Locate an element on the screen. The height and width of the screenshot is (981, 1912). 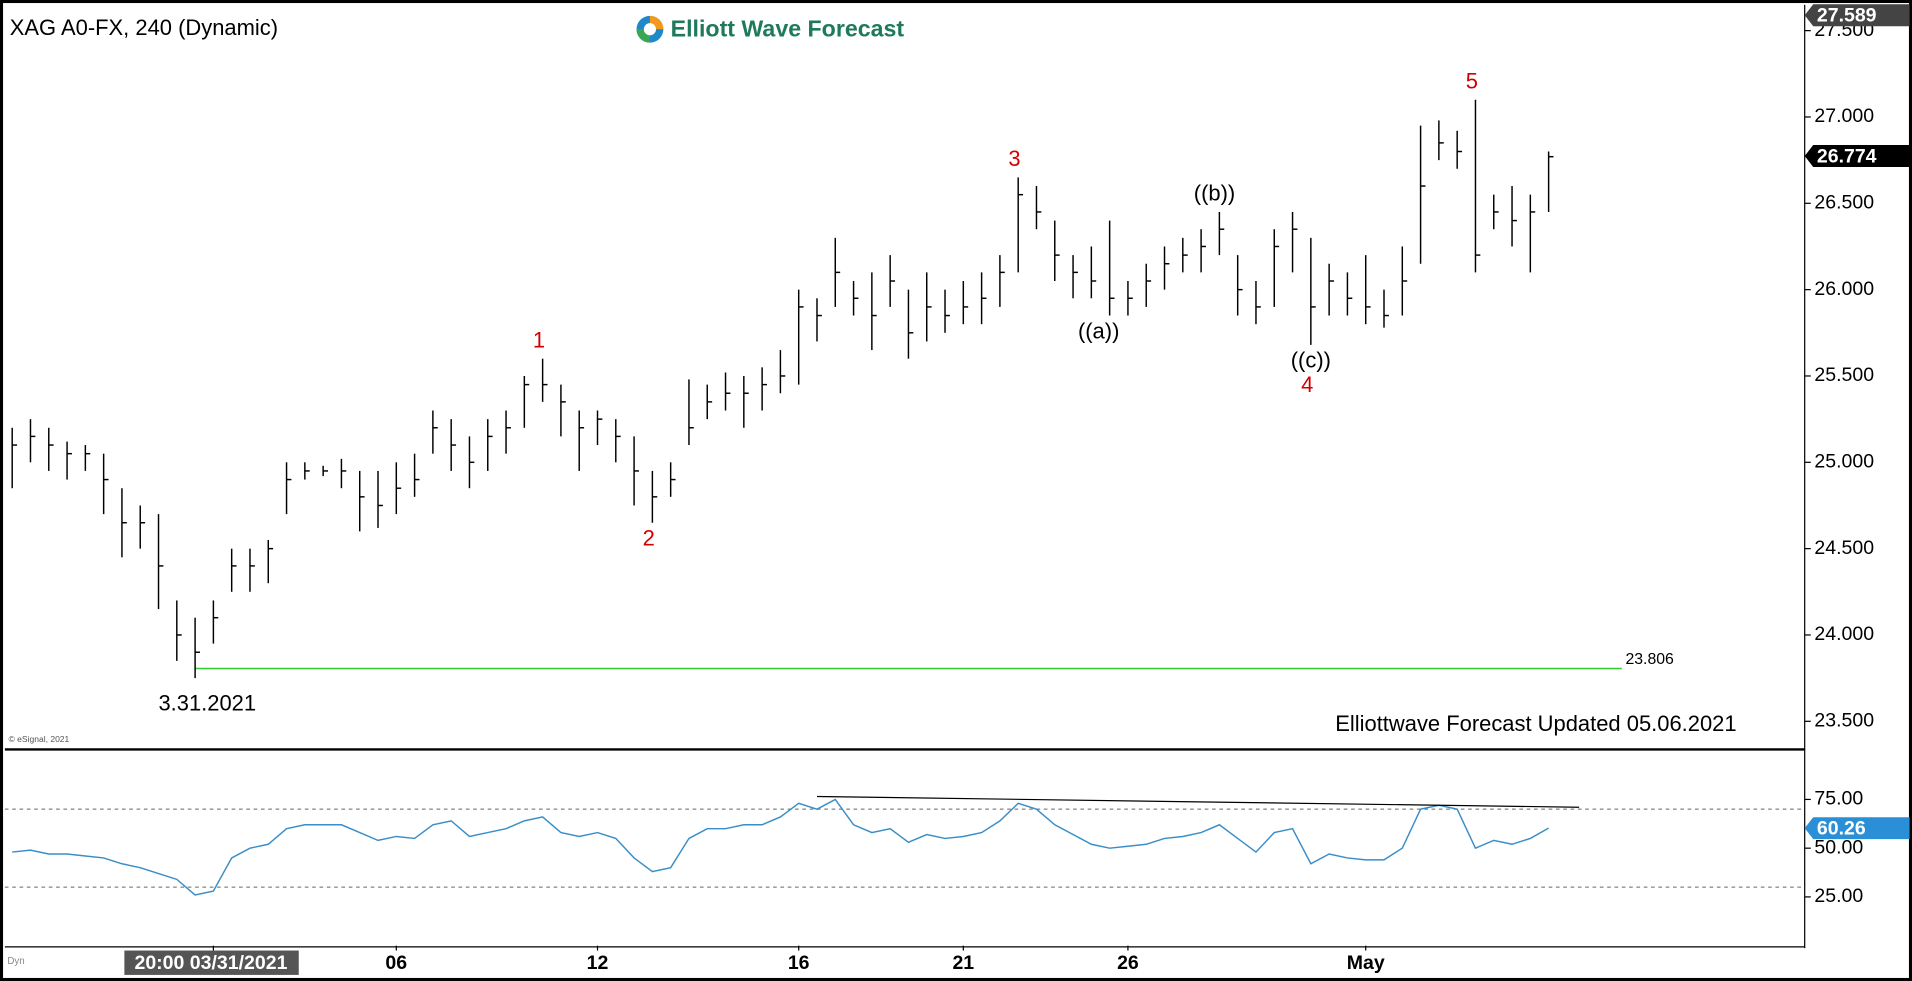
low-date: 3.31.2021 is located at coordinates (207, 703).